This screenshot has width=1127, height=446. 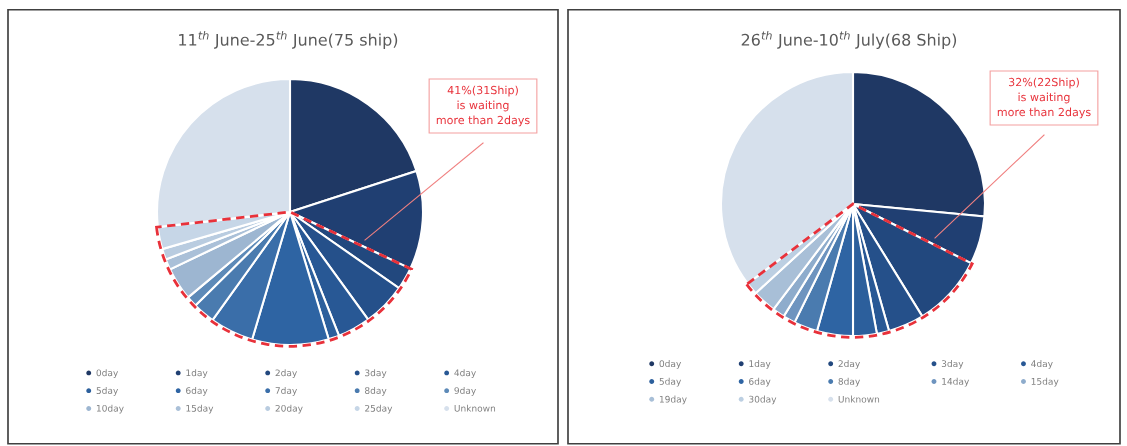 What do you see at coordinates (465, 391) in the screenshot?
I see `legend-label: 9day` at bounding box center [465, 391].